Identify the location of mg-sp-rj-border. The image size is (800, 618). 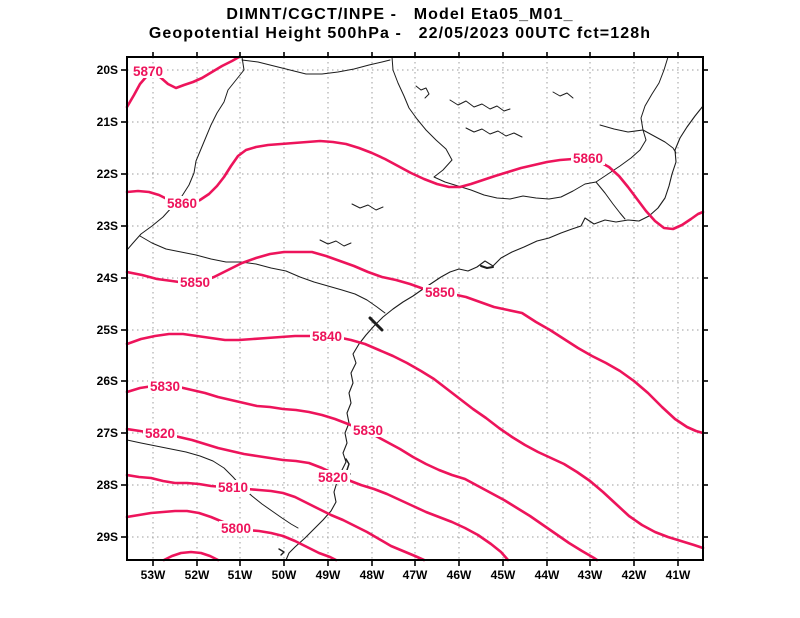
(519, 128).